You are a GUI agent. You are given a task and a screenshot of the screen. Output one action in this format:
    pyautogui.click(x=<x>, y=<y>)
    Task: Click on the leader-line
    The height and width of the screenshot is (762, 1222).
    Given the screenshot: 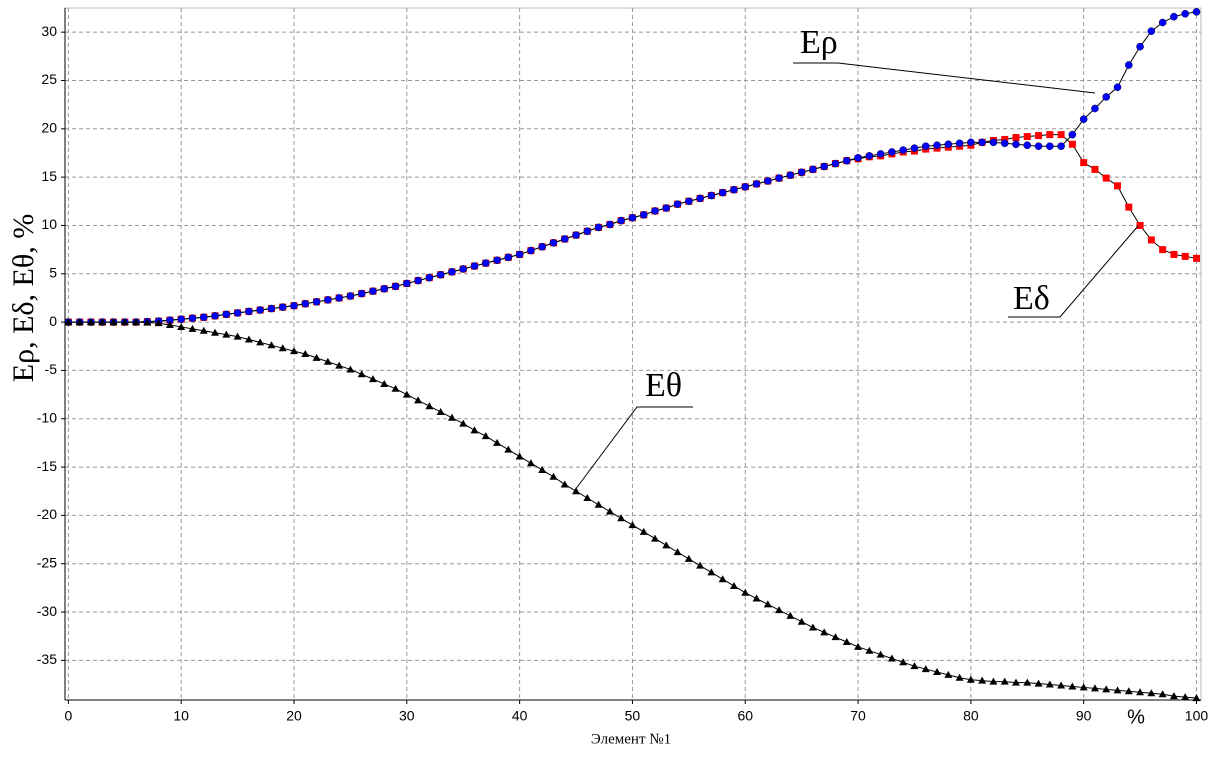 What is the action you would take?
    pyautogui.click(x=633, y=448)
    